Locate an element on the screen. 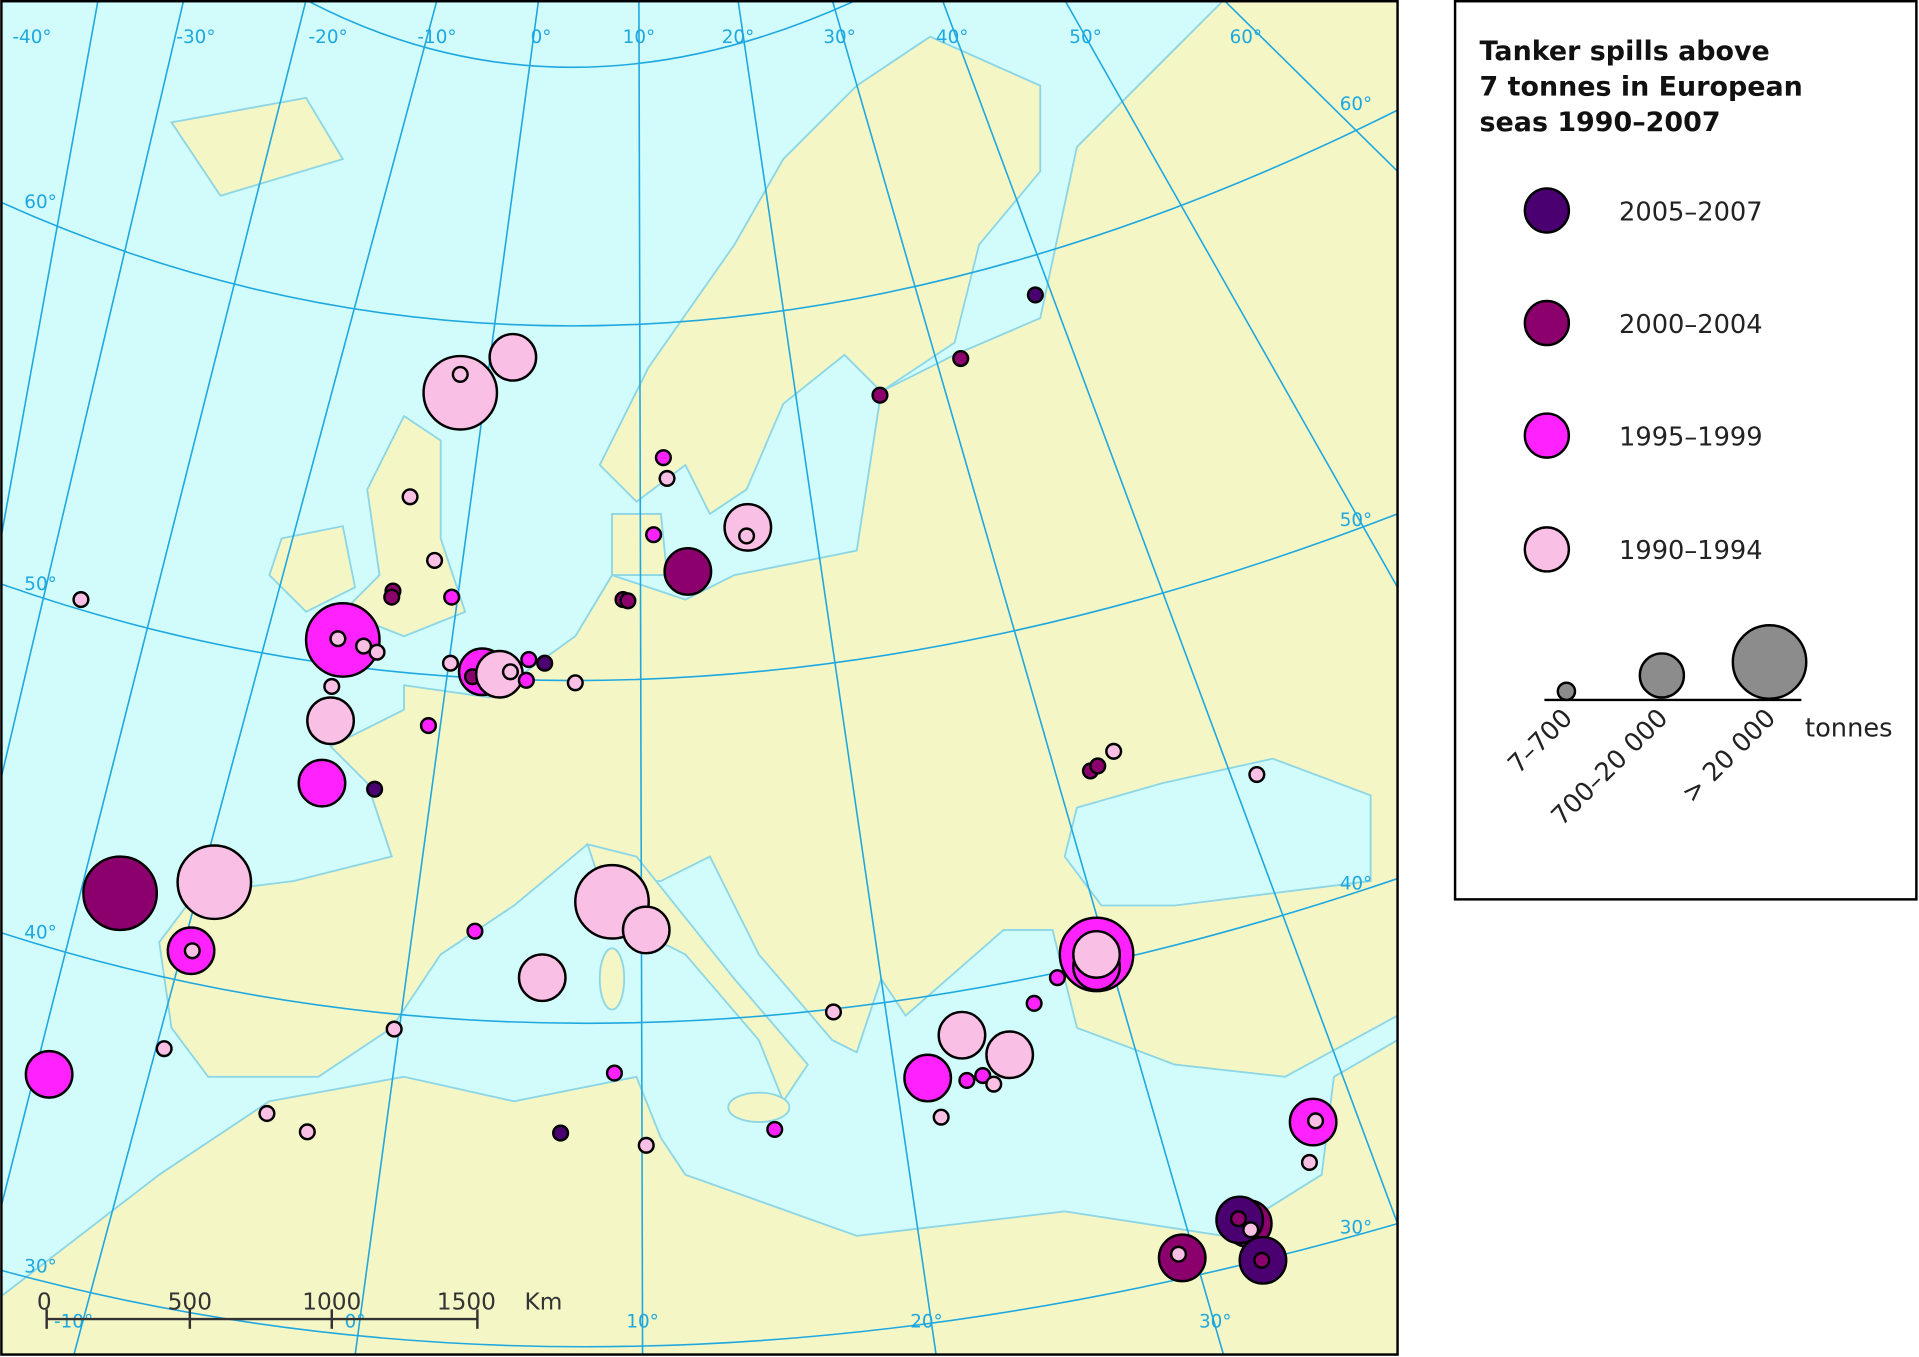  graticule-label: 0° is located at coordinates (541, 37).